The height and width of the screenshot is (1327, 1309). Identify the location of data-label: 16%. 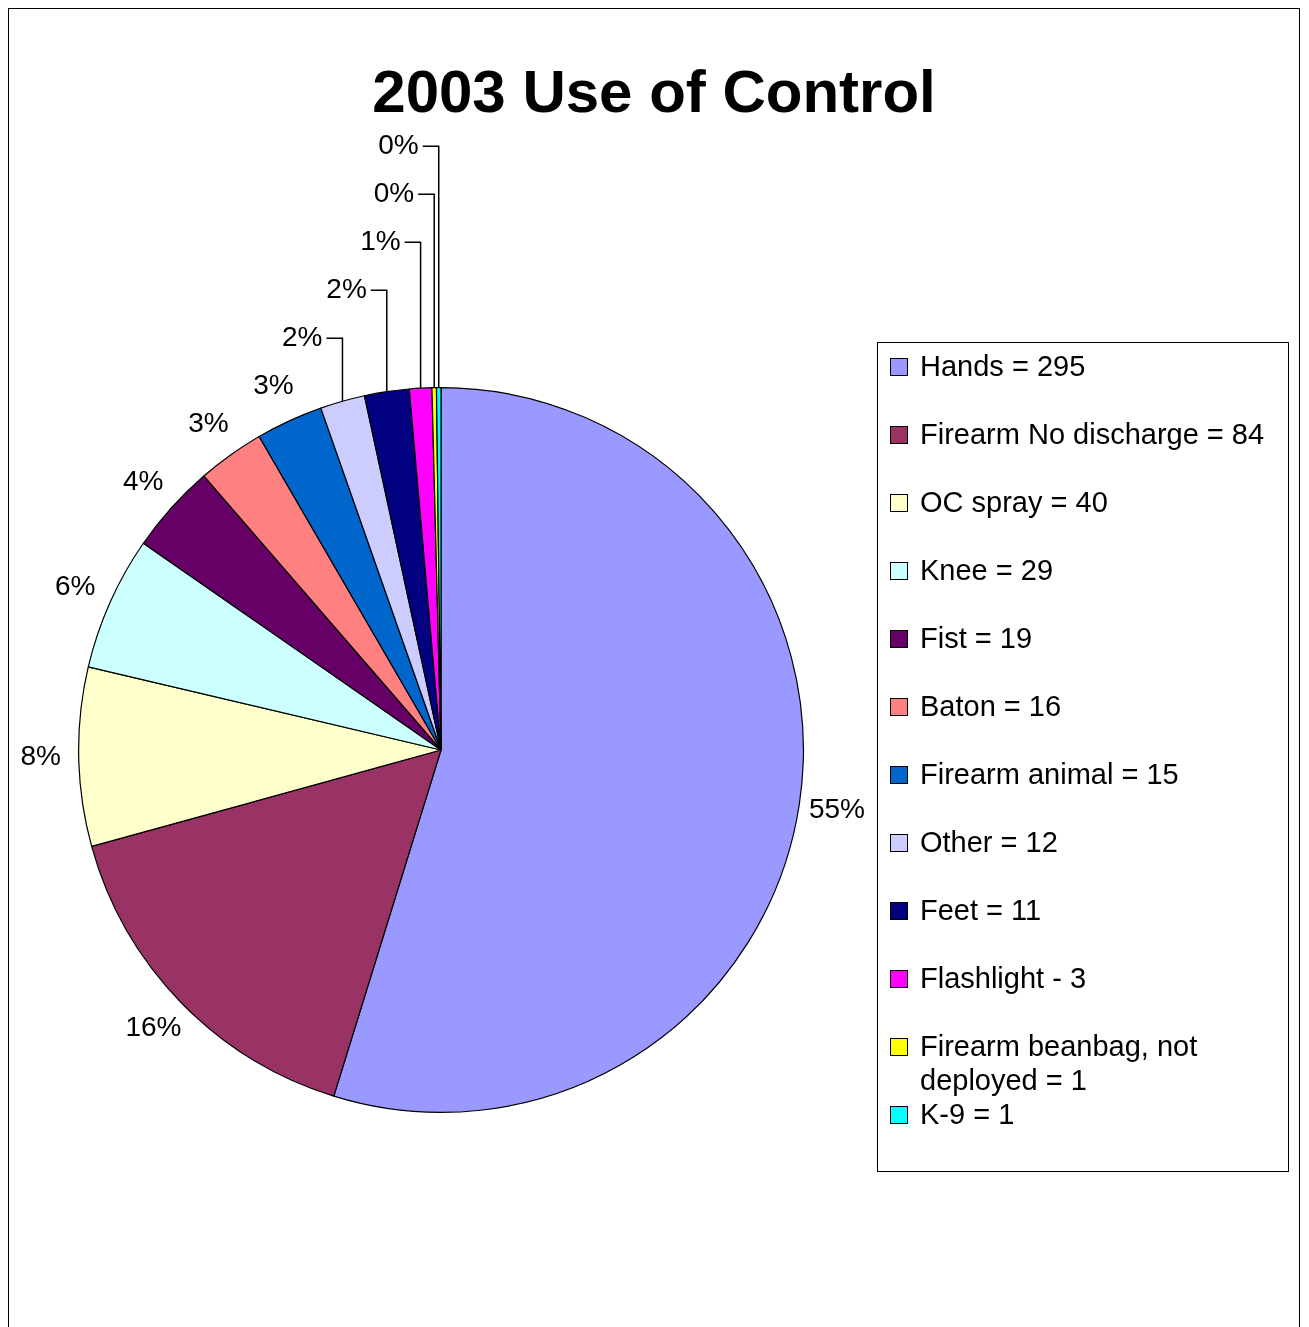
(153, 1027).